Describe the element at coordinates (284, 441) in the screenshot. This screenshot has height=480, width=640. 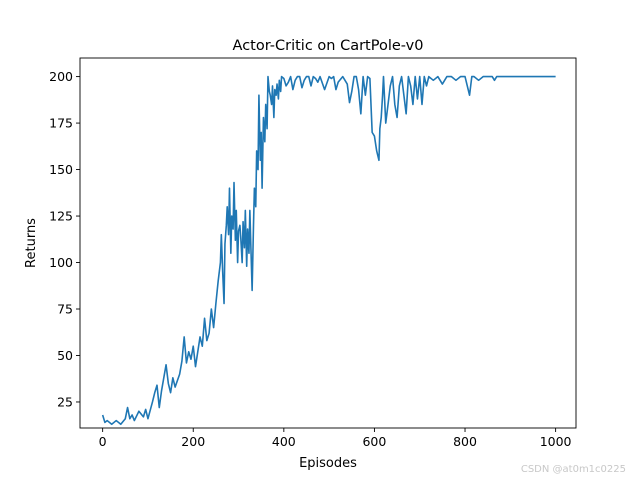
I see `x-tick-label: 400` at that location.